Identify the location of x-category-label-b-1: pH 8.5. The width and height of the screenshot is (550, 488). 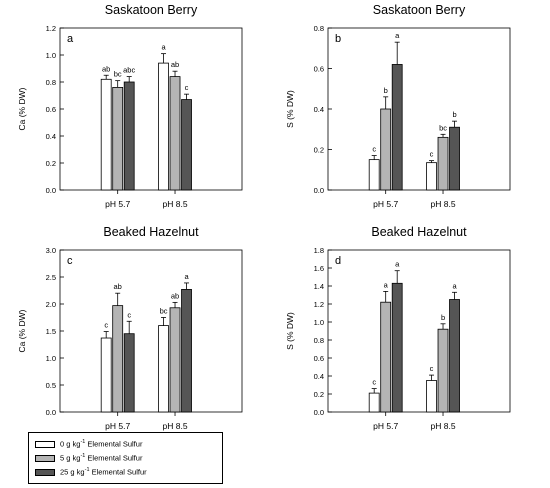
(443, 204).